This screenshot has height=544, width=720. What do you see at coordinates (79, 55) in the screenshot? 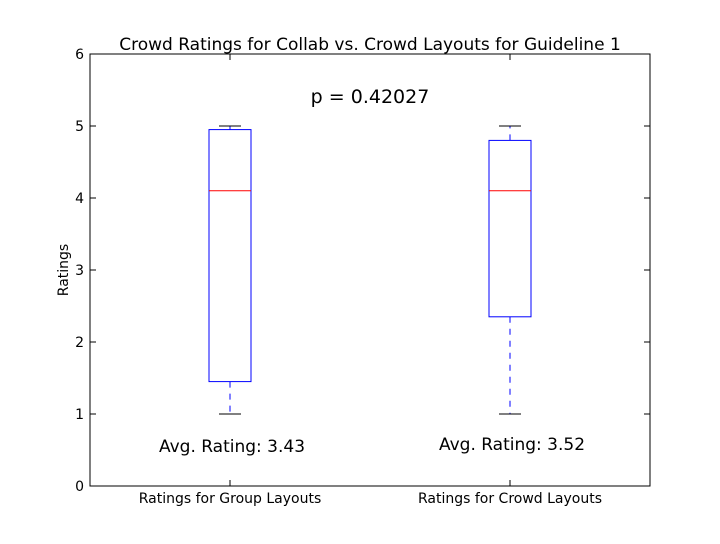
I see `y-tick-label: 6` at bounding box center [79, 55].